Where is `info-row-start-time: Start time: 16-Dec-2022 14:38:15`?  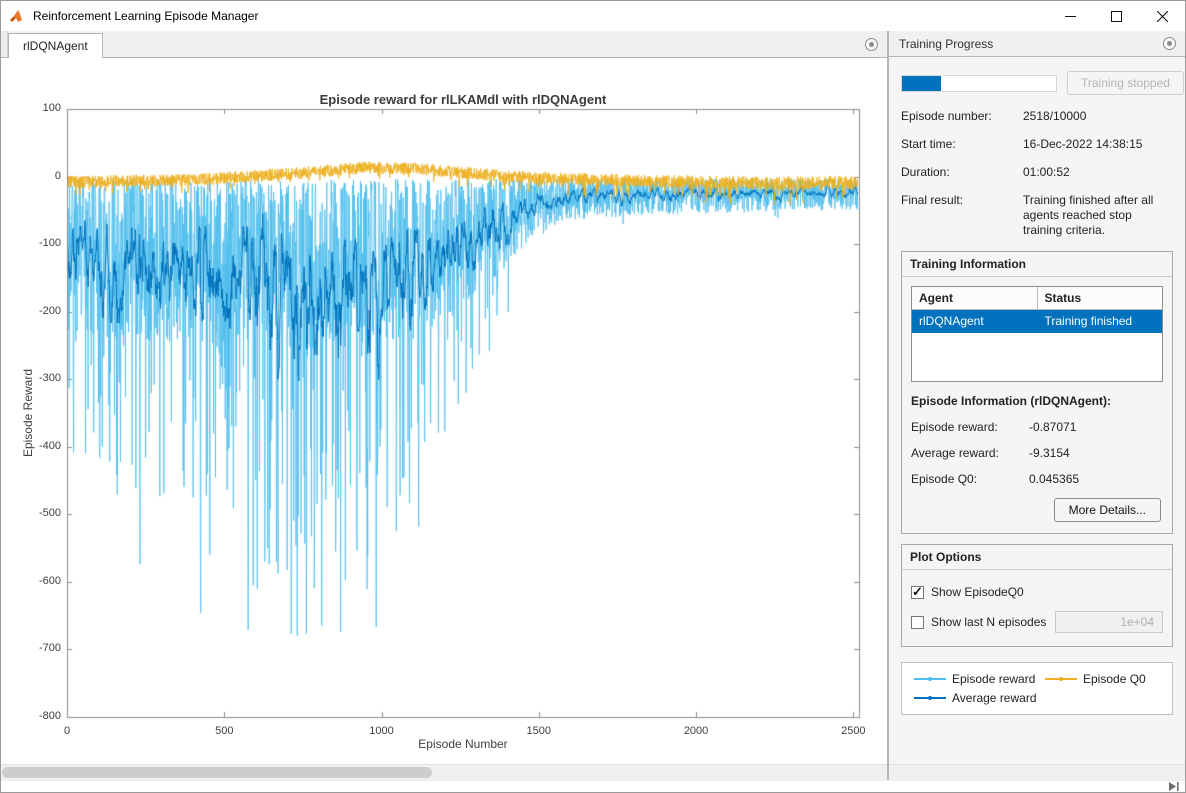
info-row-start-time: Start time: 16-Dec-2022 14:38:15 is located at coordinates (1037, 144).